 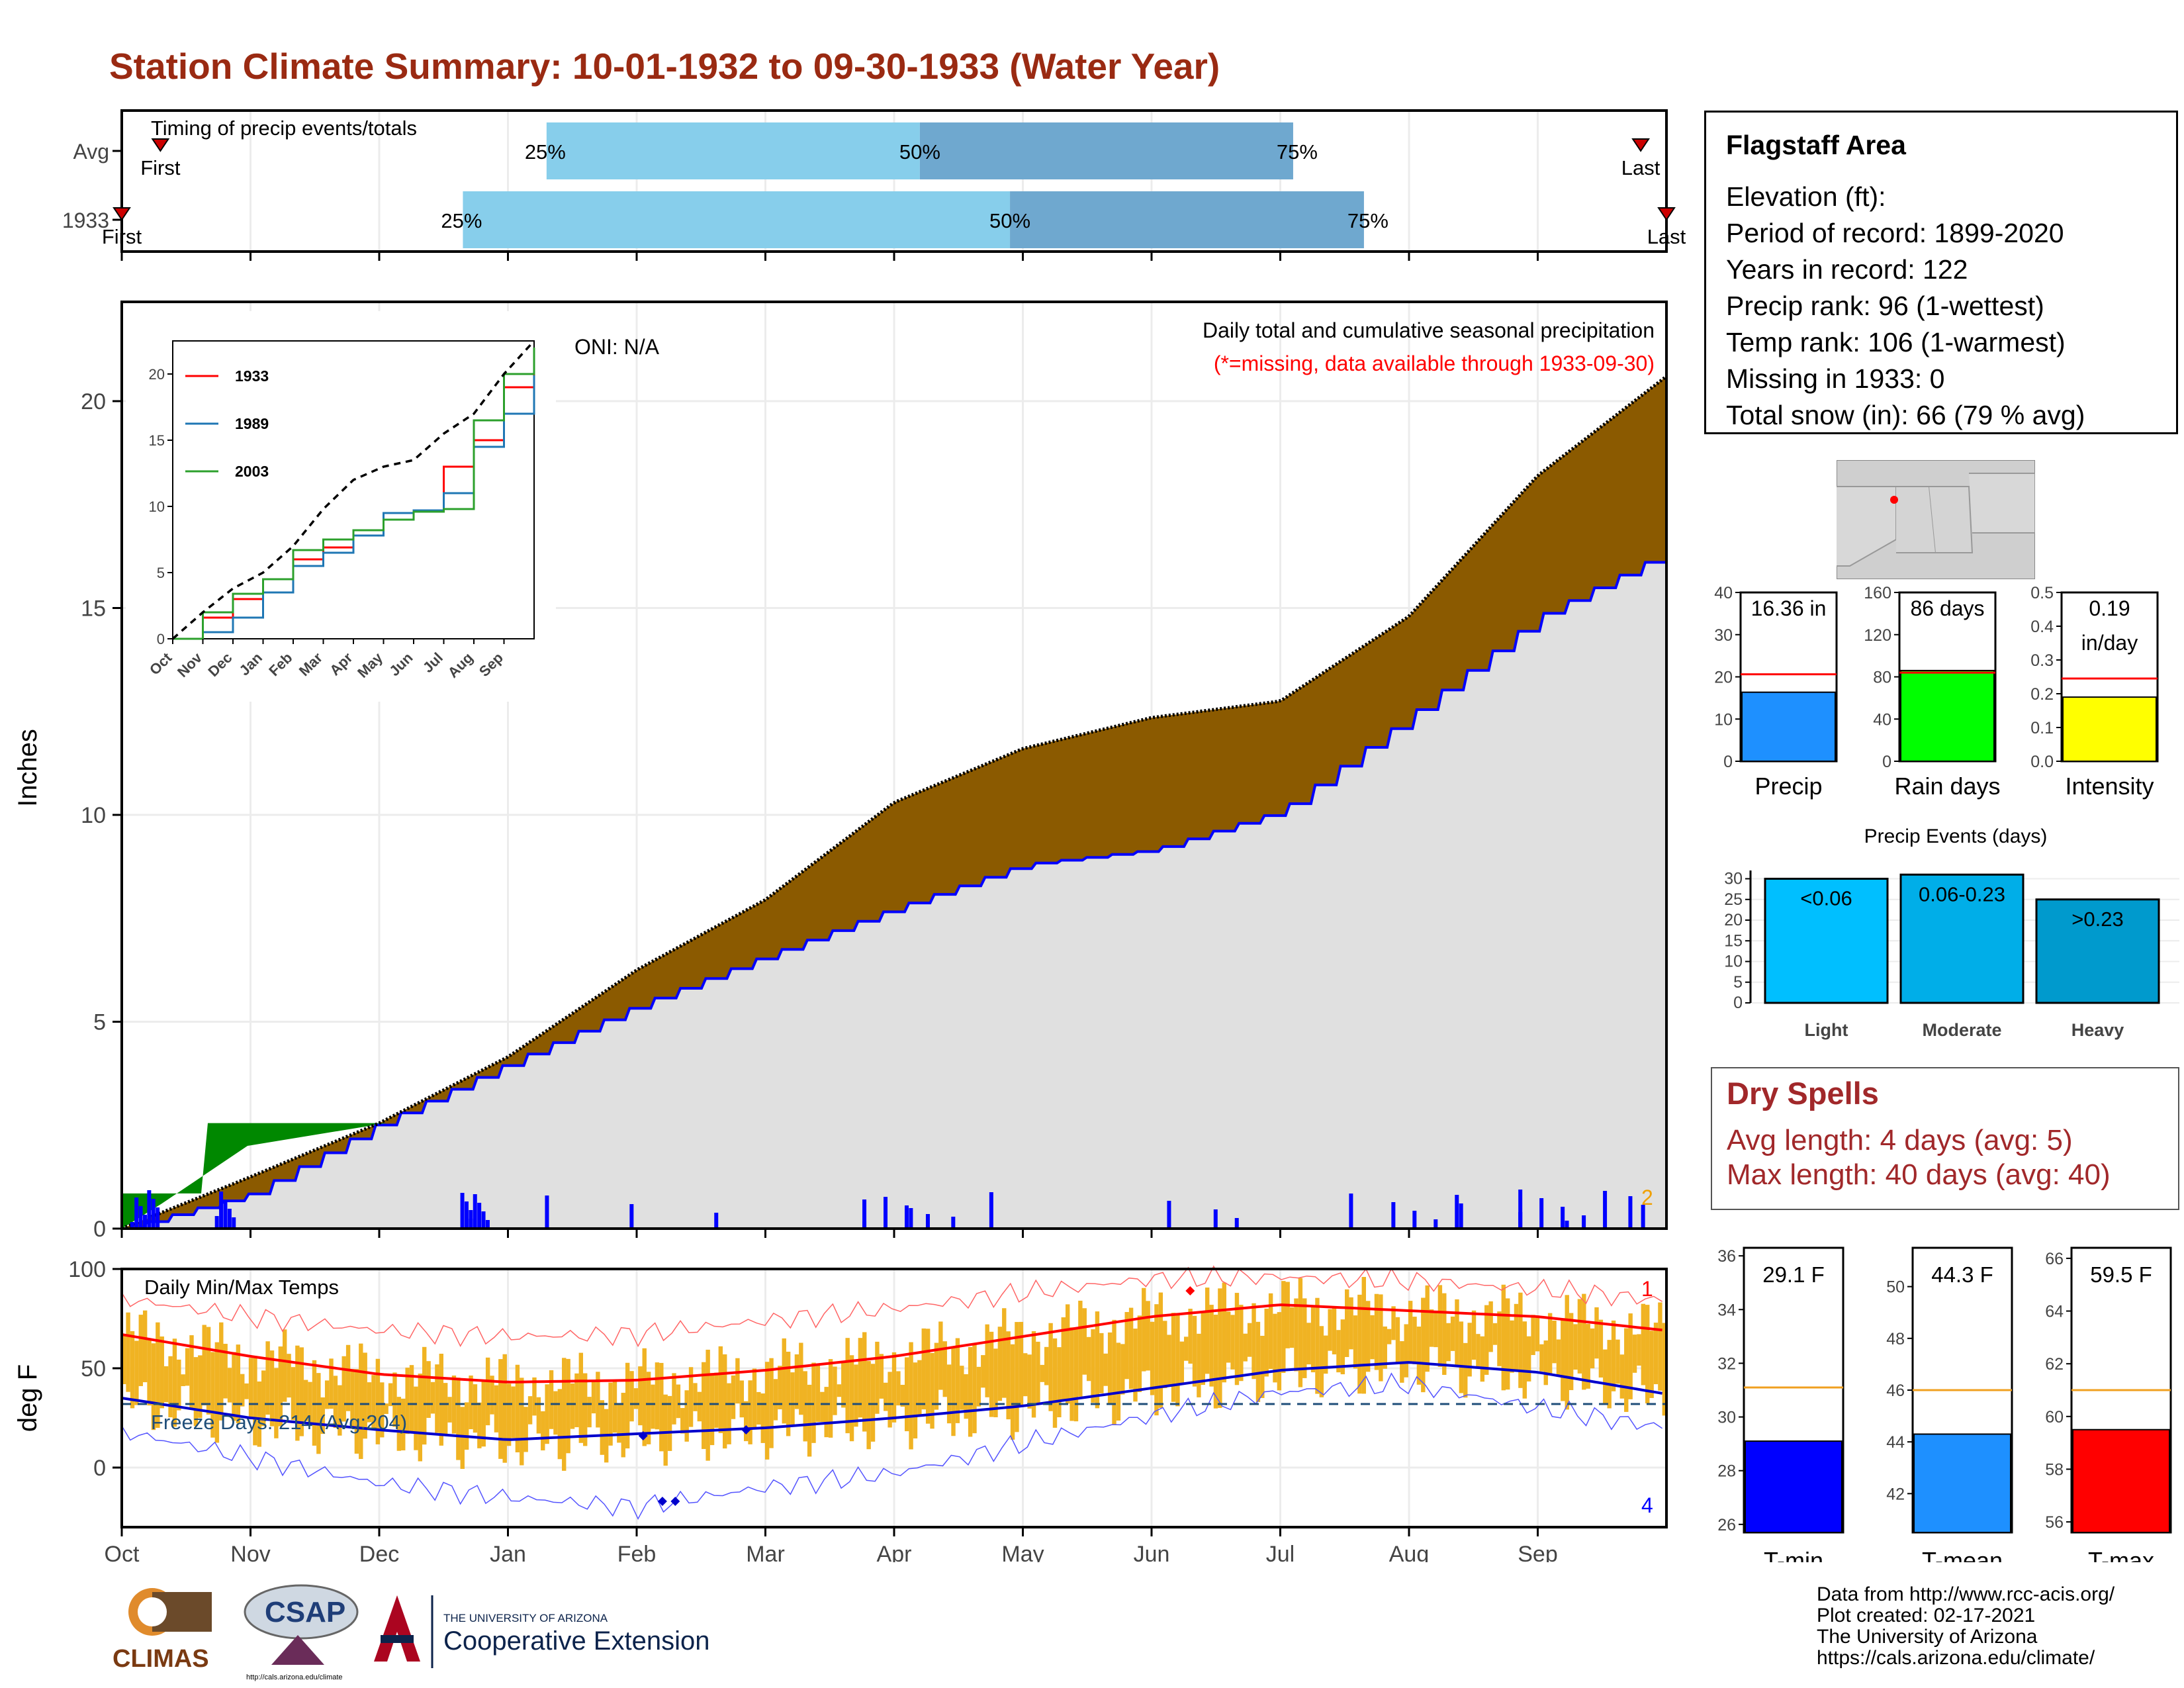 I want to click on temp-series, so click(x=894, y=1393).